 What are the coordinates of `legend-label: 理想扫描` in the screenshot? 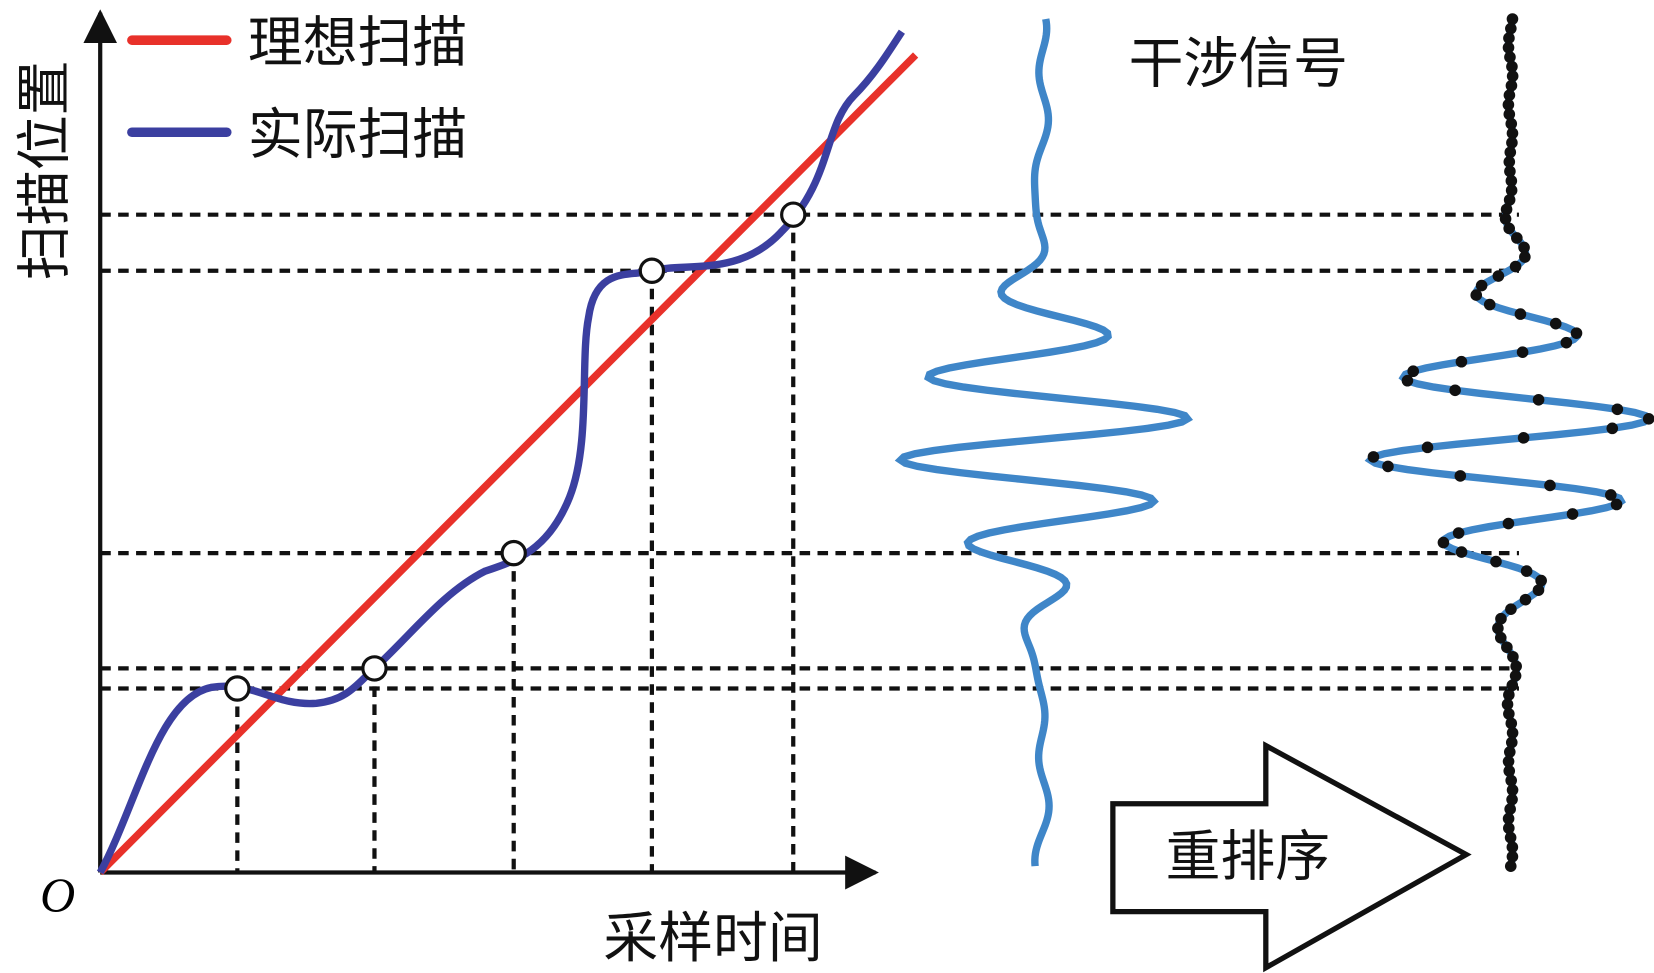 It's located at (357, 42).